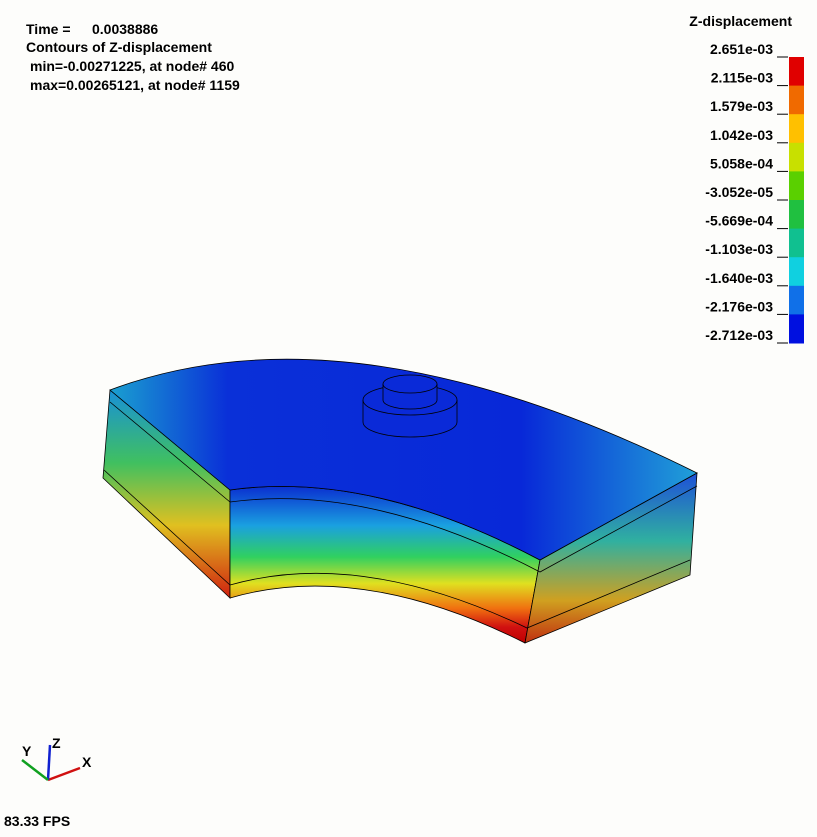 This screenshot has width=817, height=837. Describe the element at coordinates (27, 751) in the screenshot. I see `triad-y: Y` at that location.